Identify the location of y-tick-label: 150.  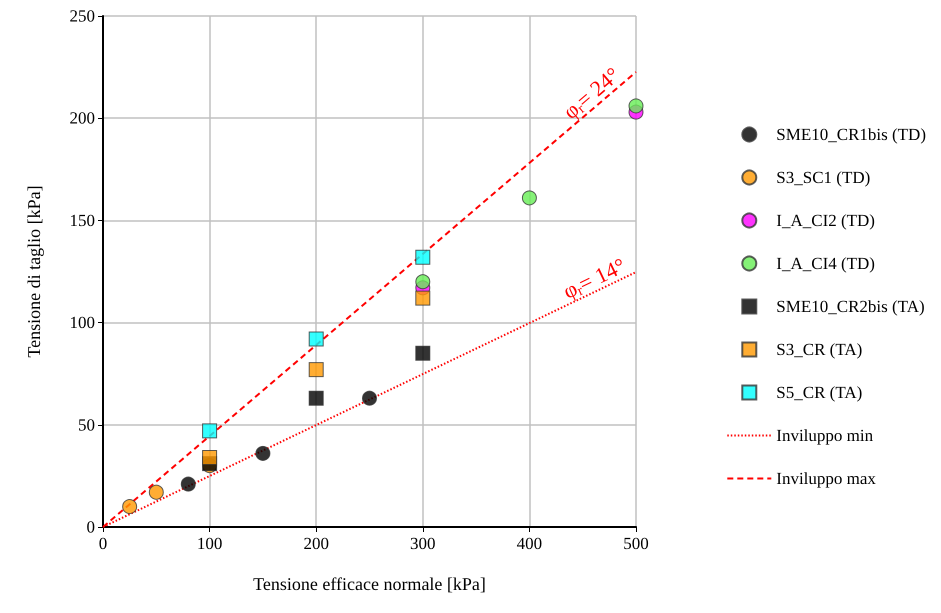
(82, 220).